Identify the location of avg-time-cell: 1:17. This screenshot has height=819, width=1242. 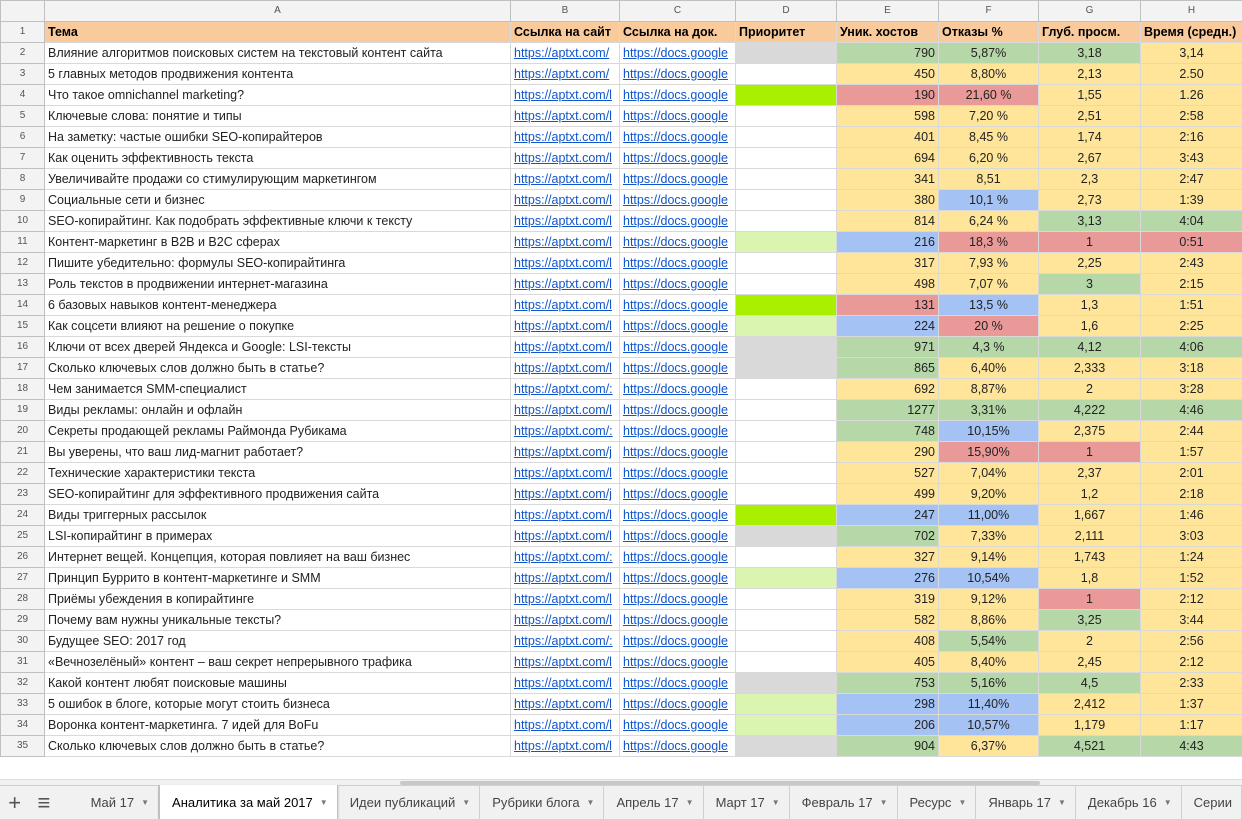
(1191, 725).